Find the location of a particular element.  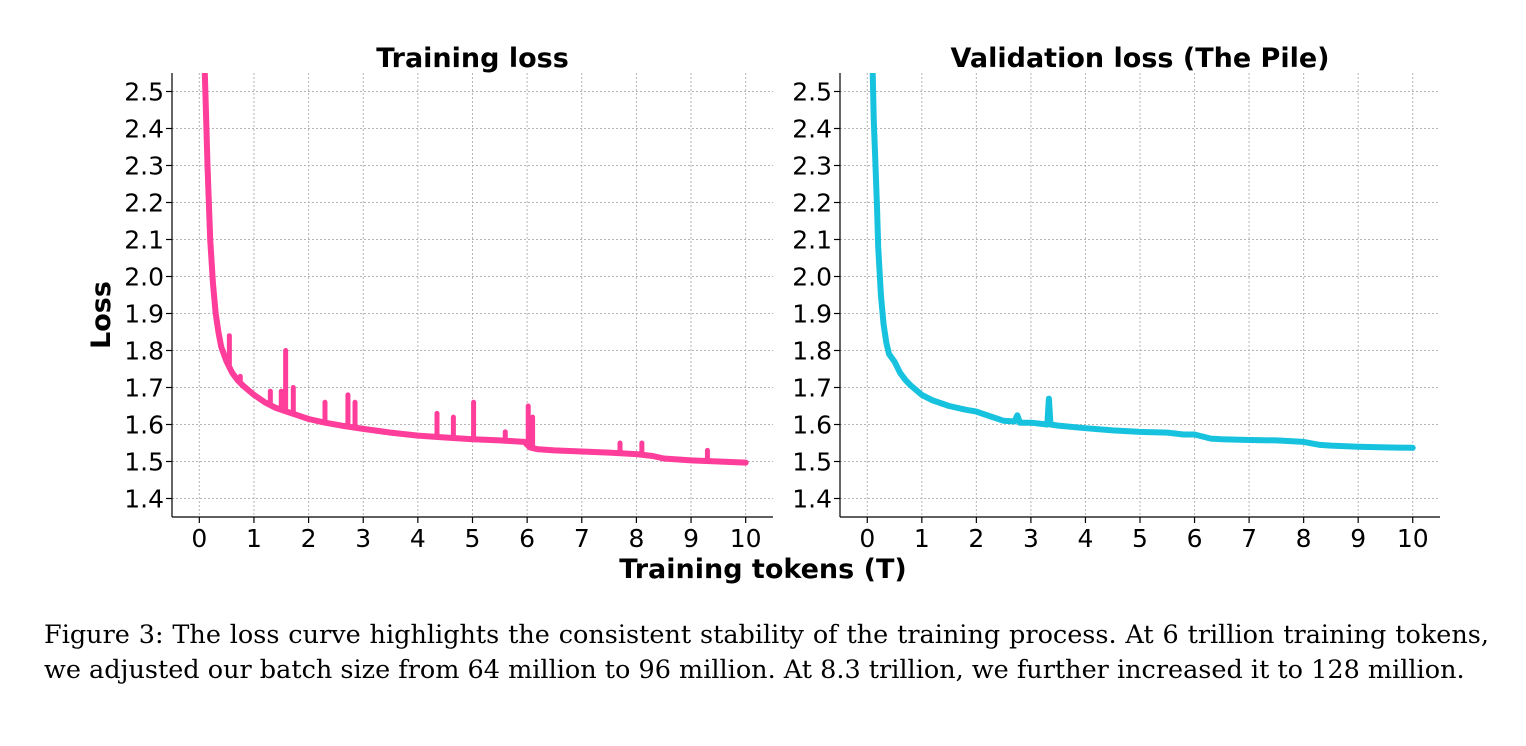

panel-1-ytick-label: 2.1 is located at coordinates (144, 240).